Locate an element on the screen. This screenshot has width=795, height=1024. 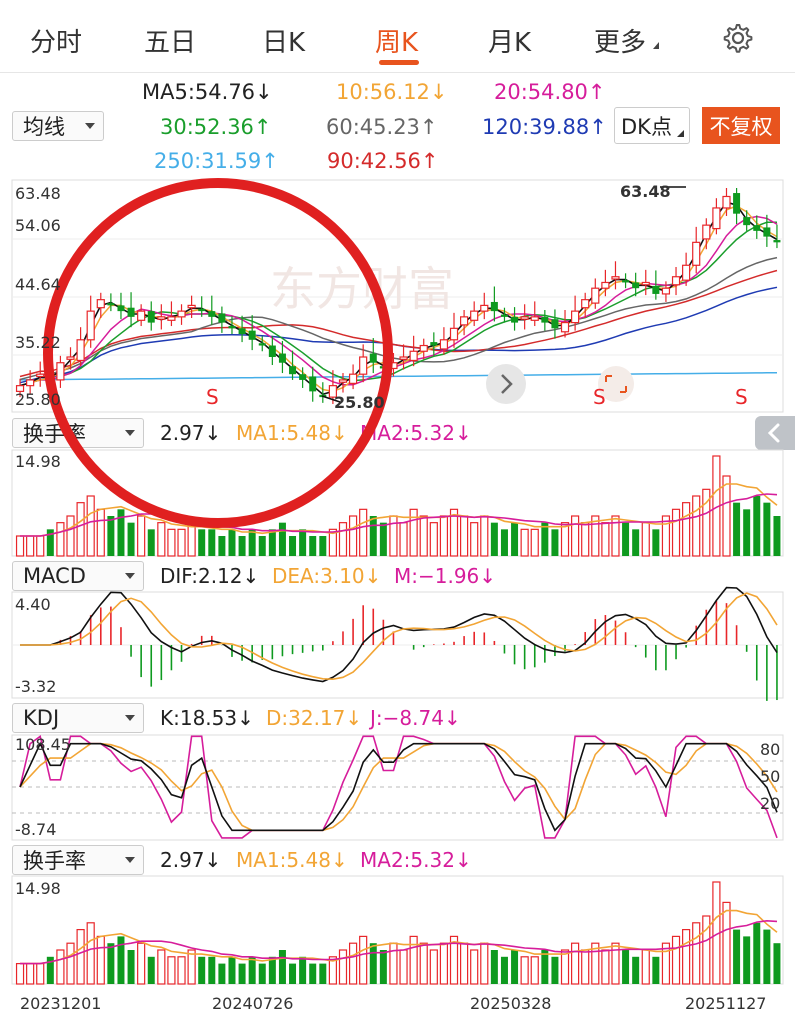
kdj-selector-label: KDJ is located at coordinates (41, 718).